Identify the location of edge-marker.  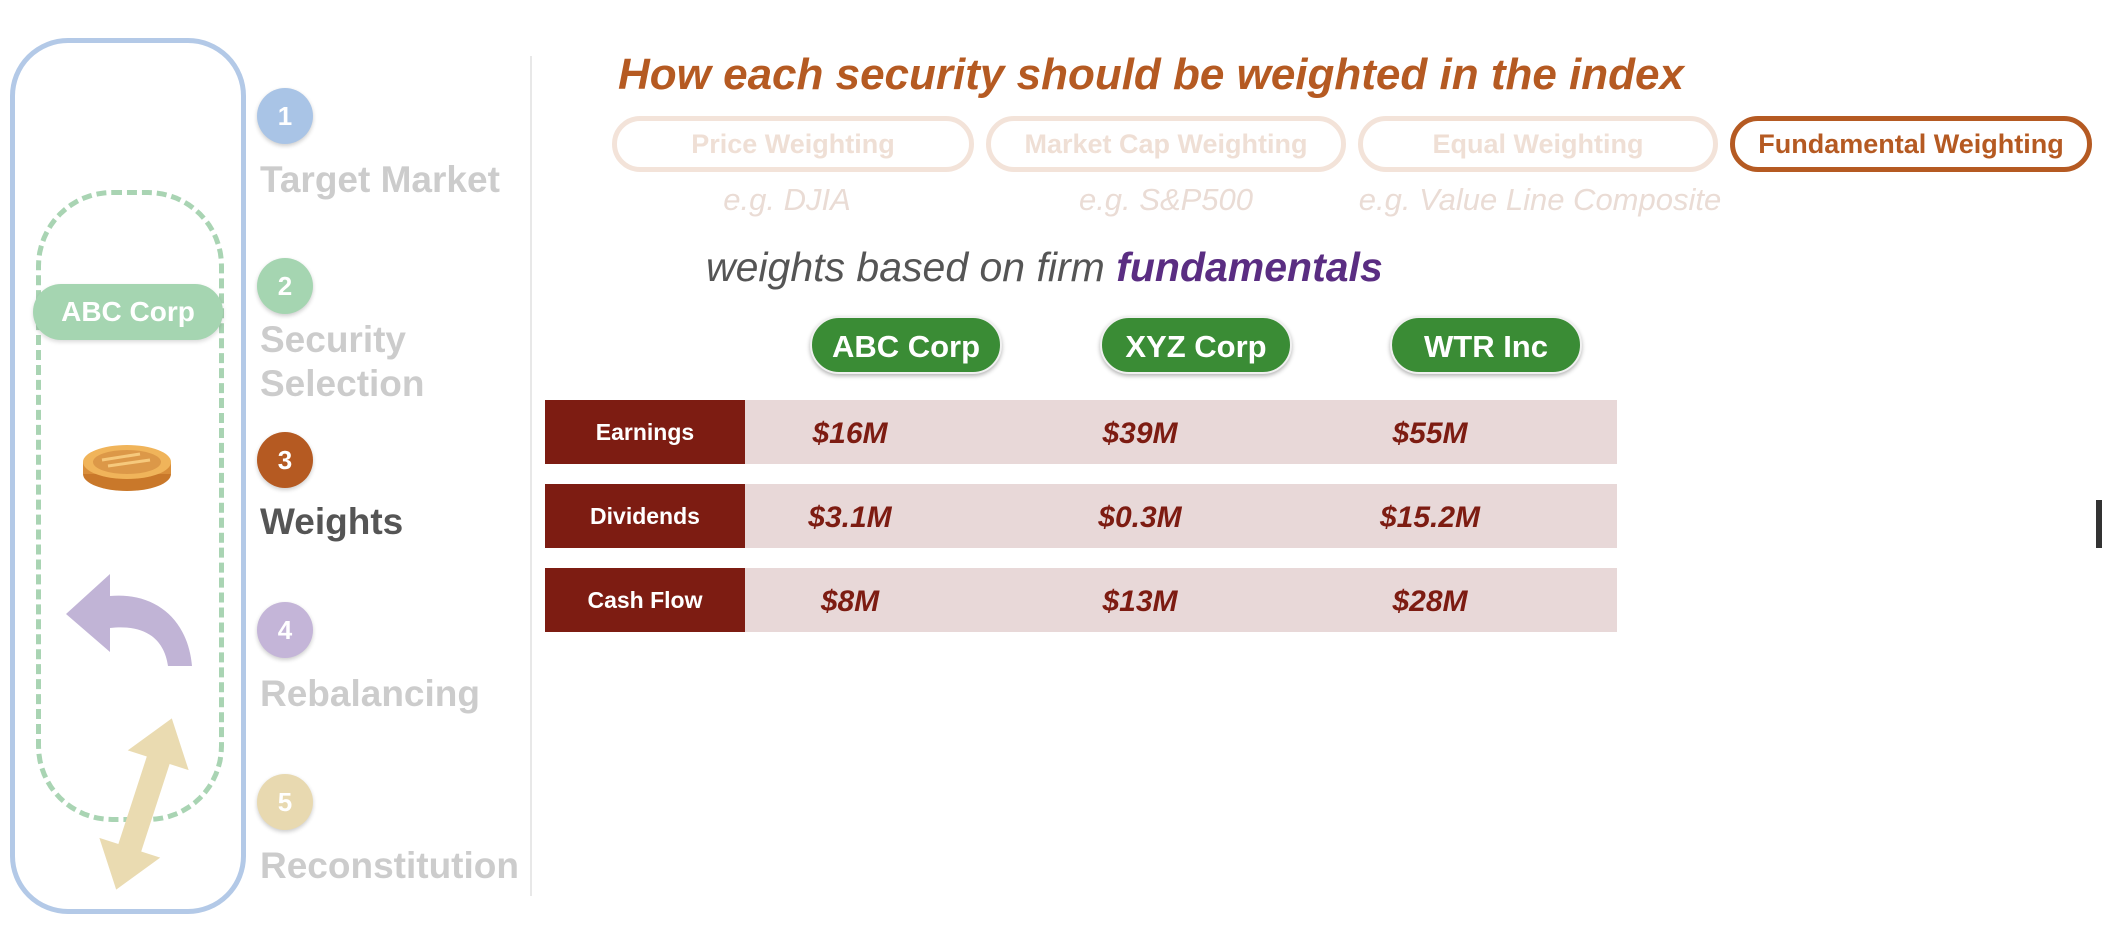
(2099, 524).